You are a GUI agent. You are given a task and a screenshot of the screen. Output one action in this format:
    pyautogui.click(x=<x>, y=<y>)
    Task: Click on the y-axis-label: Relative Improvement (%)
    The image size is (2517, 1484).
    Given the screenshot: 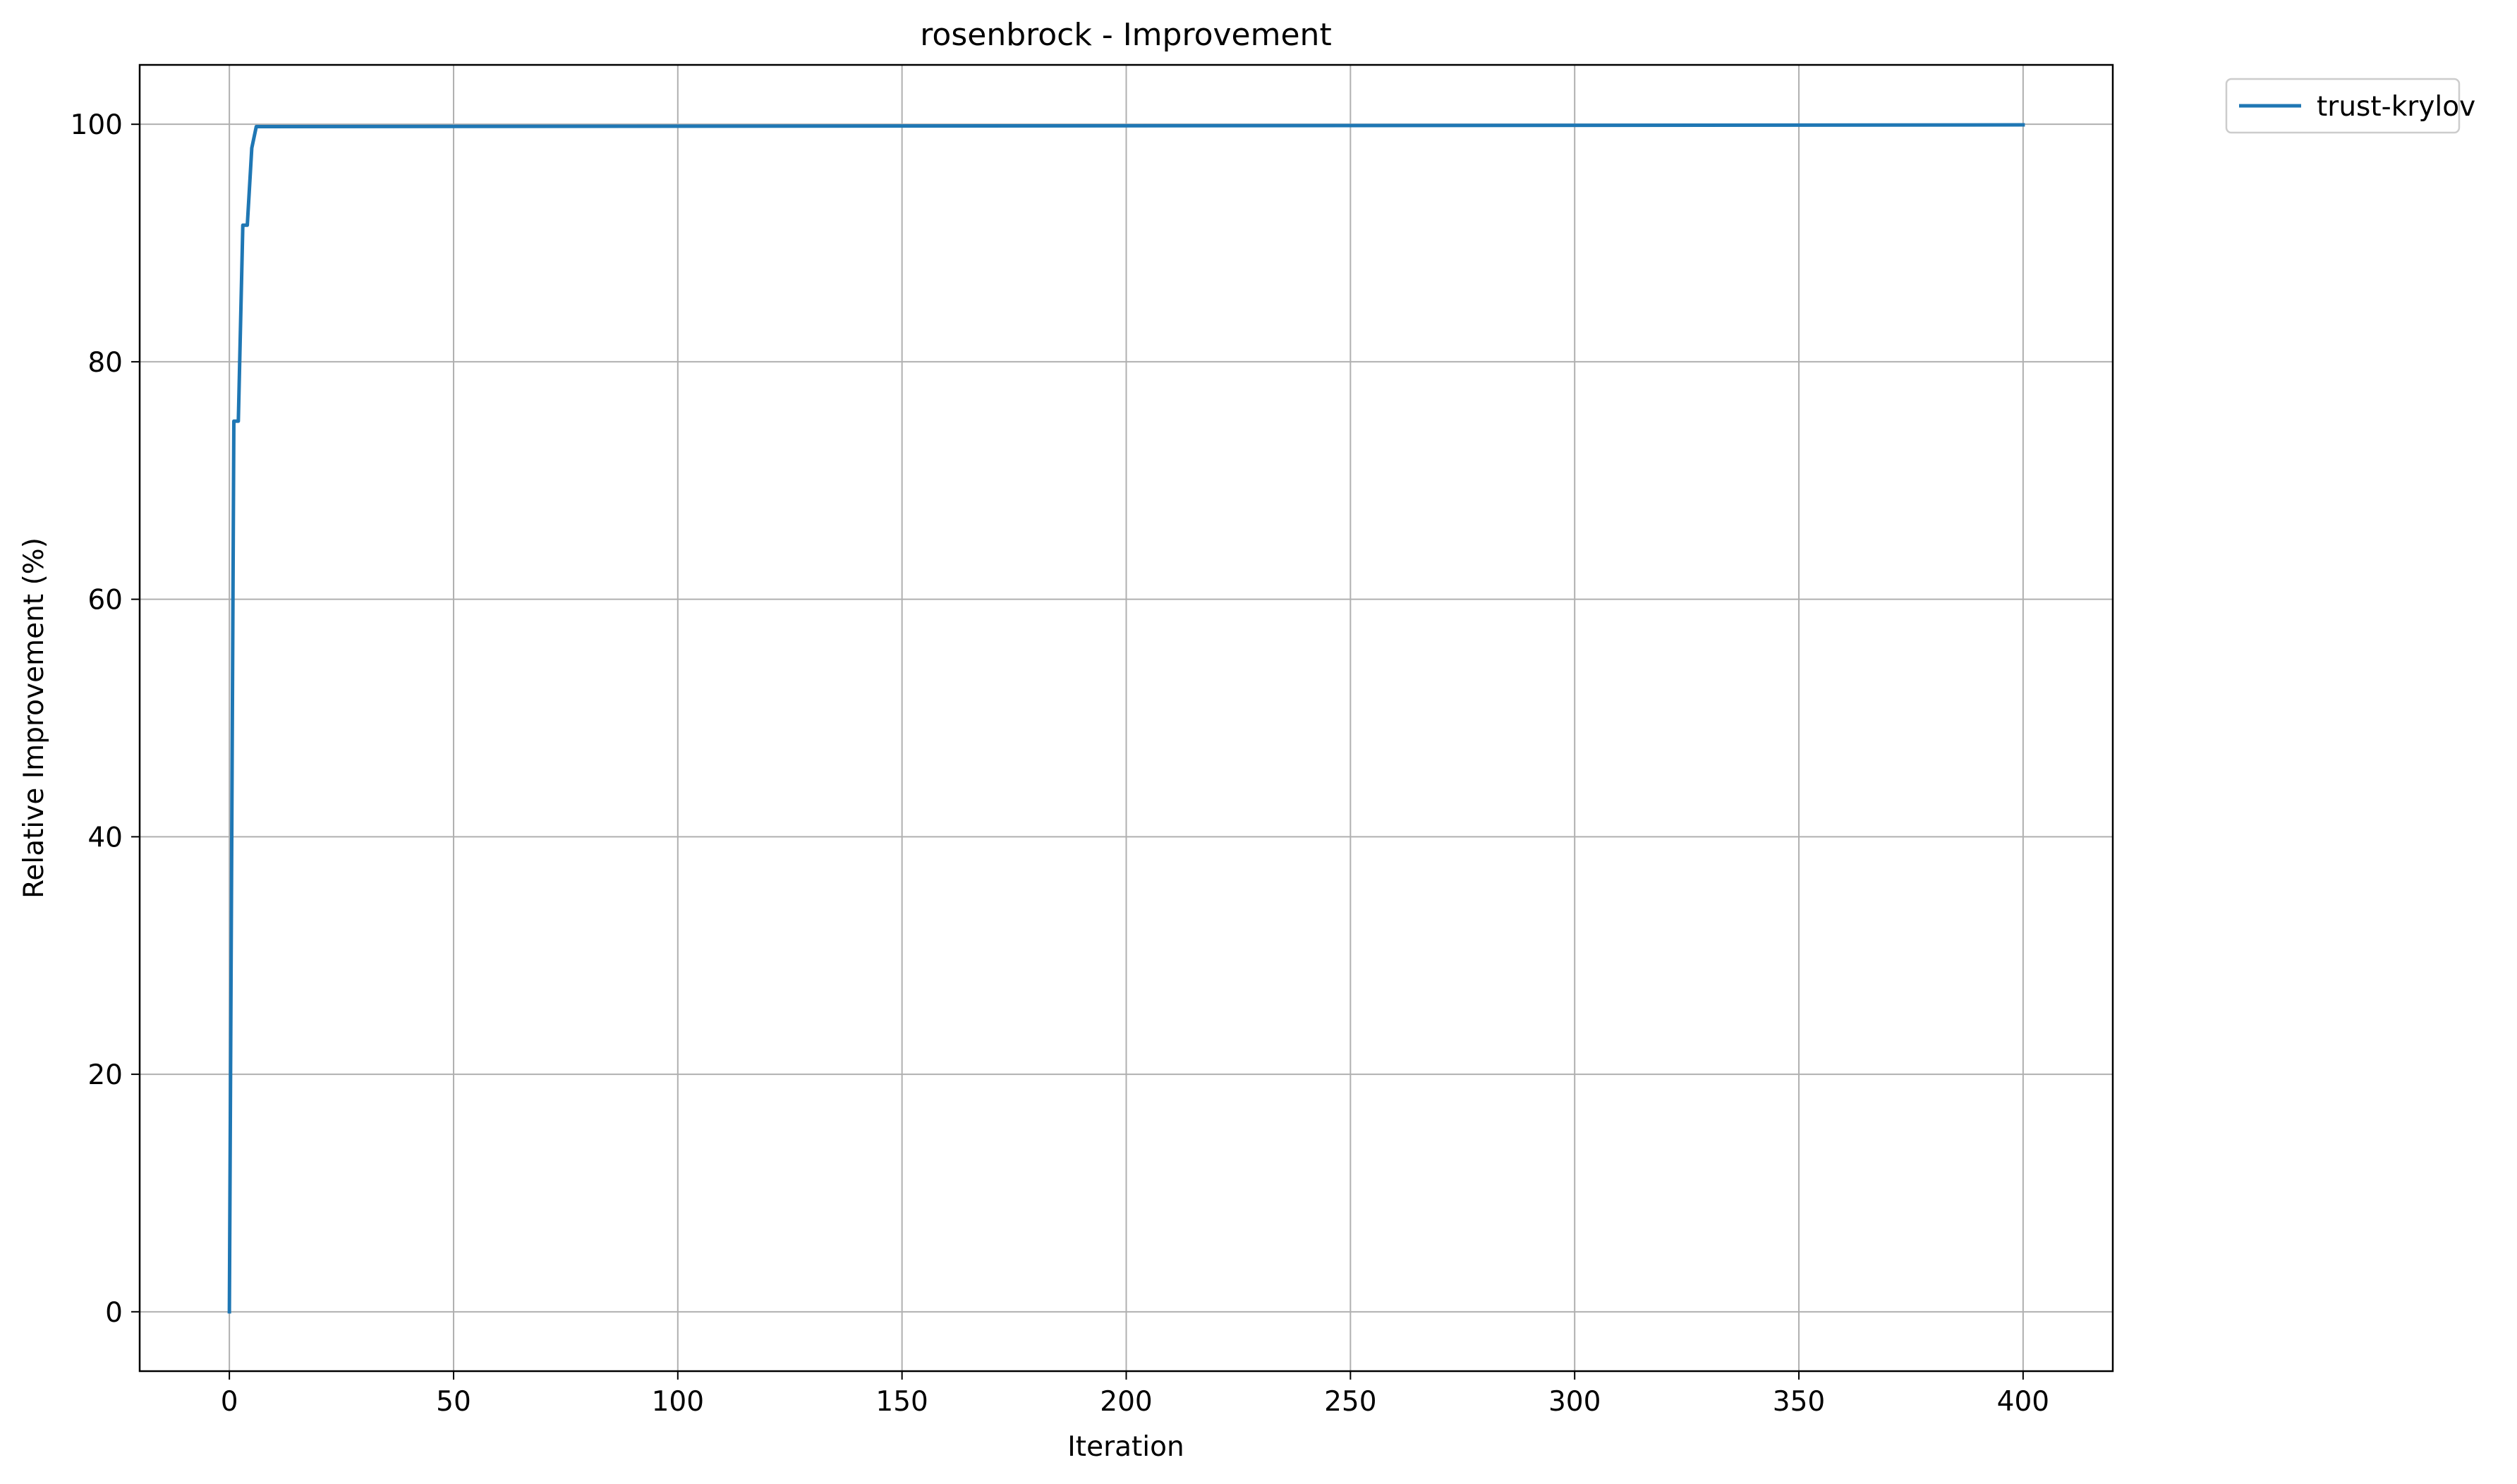 What is the action you would take?
    pyautogui.click(x=34, y=718)
    